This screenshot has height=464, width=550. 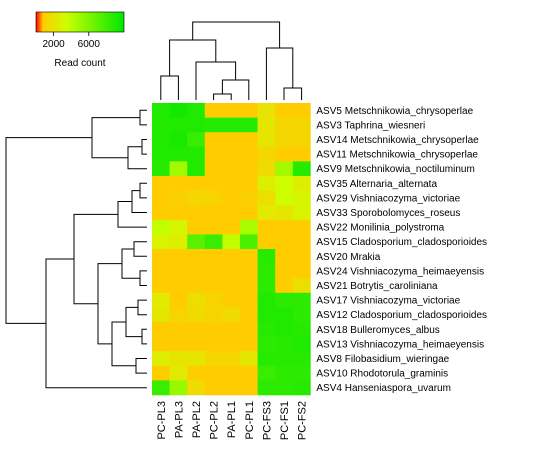 What do you see at coordinates (193, 57) in the screenshot?
I see `column-dendrogram-link` at bounding box center [193, 57].